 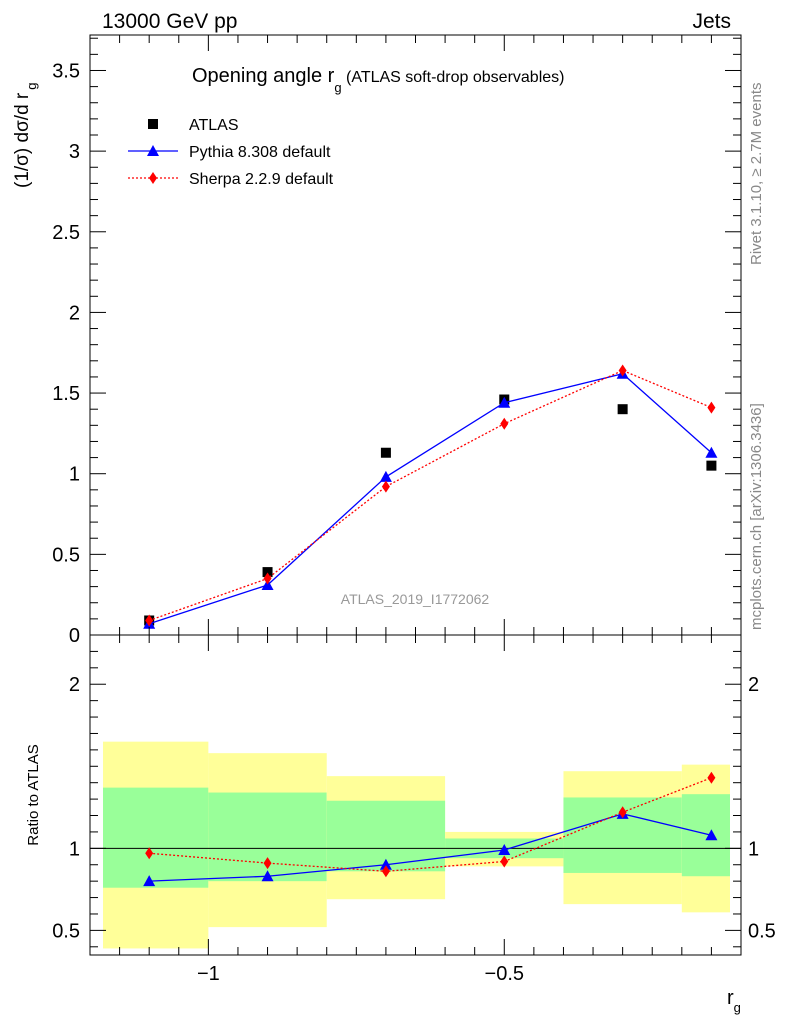 What do you see at coordinates (66, 394) in the screenshot?
I see `main-y-tick-label: 1.5` at bounding box center [66, 394].